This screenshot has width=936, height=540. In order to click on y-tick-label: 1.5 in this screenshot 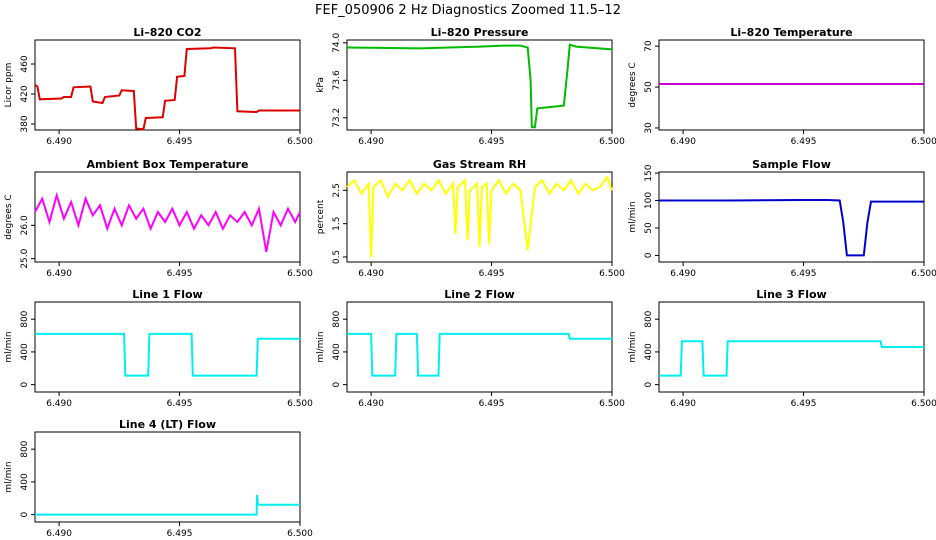, I will do `click(337, 224)`.